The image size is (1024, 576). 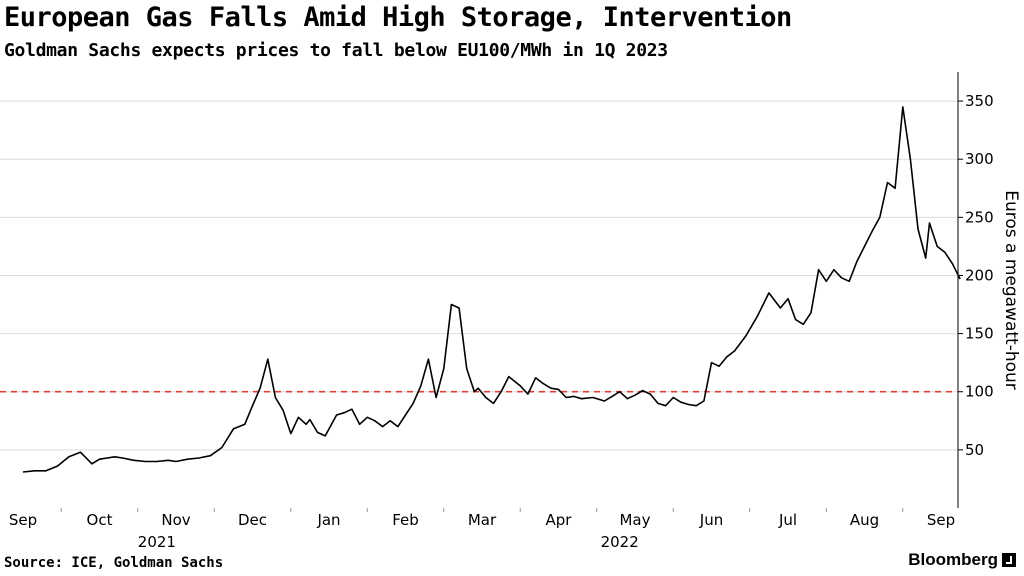 What do you see at coordinates (114, 563) in the screenshot?
I see `source-note: Source: ICE, Goldman Sachs` at bounding box center [114, 563].